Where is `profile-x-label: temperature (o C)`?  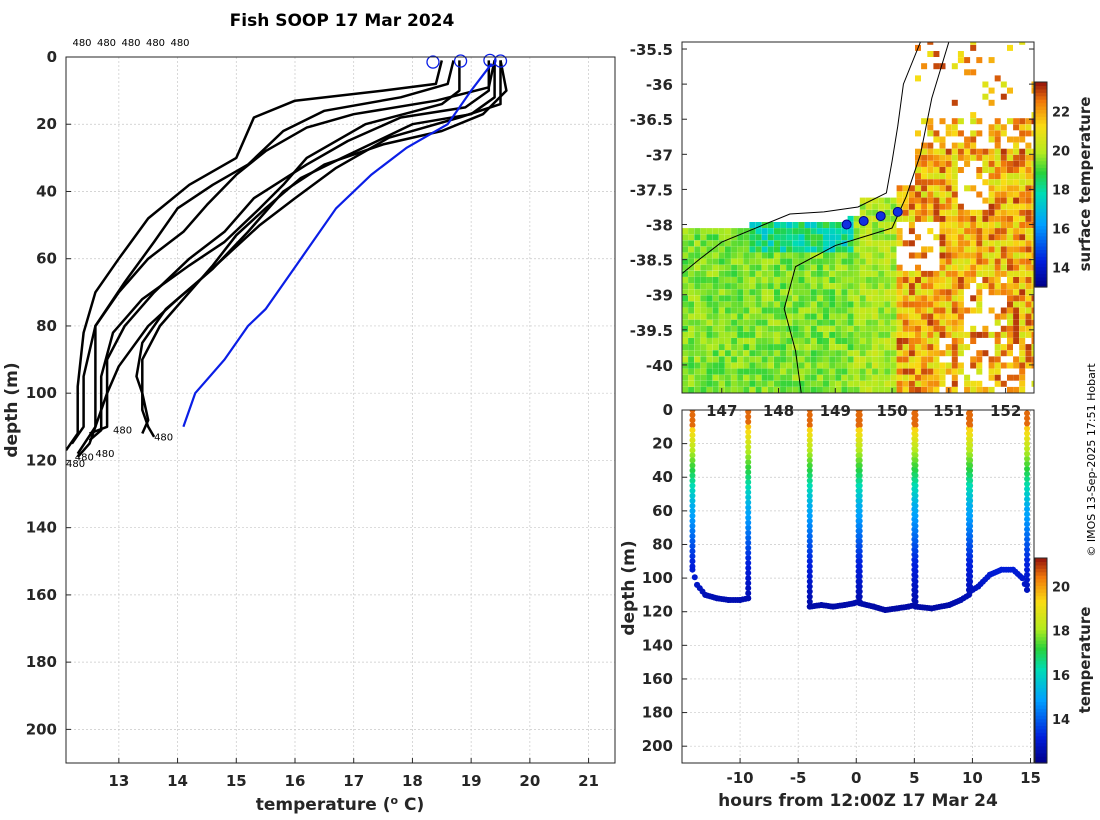
profile-x-label: temperature (o C) is located at coordinates (340, 805).